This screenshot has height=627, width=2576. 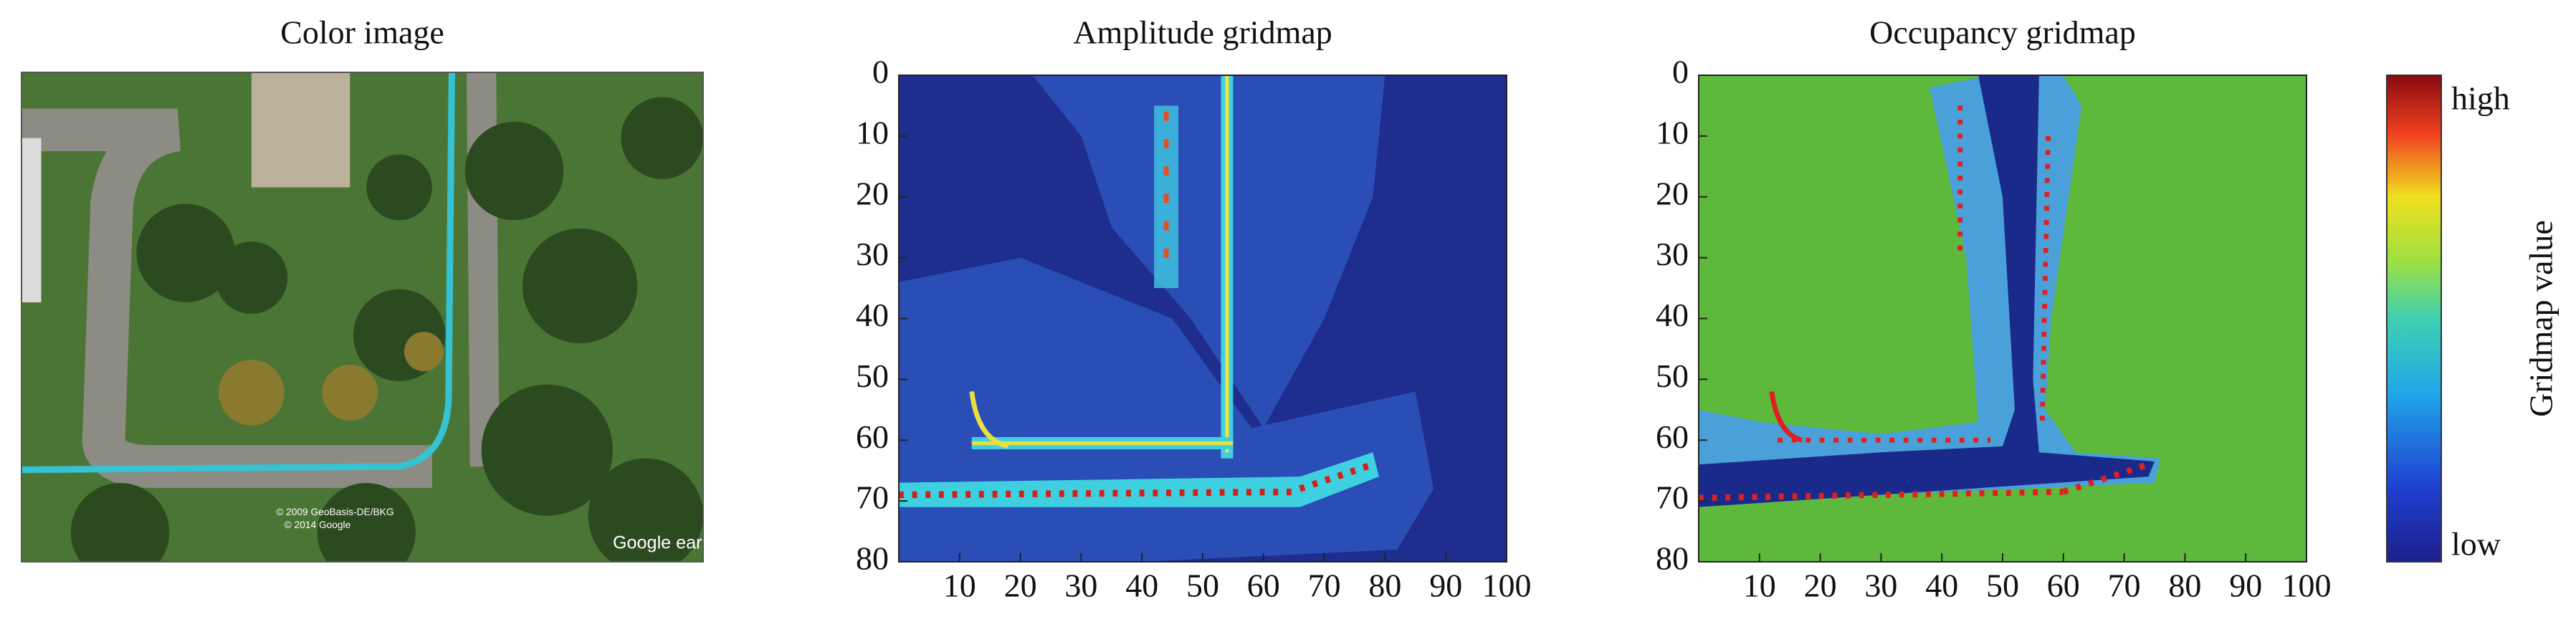 What do you see at coordinates (1202, 32) in the screenshot?
I see `panel-title: Amplitude gridmap` at bounding box center [1202, 32].